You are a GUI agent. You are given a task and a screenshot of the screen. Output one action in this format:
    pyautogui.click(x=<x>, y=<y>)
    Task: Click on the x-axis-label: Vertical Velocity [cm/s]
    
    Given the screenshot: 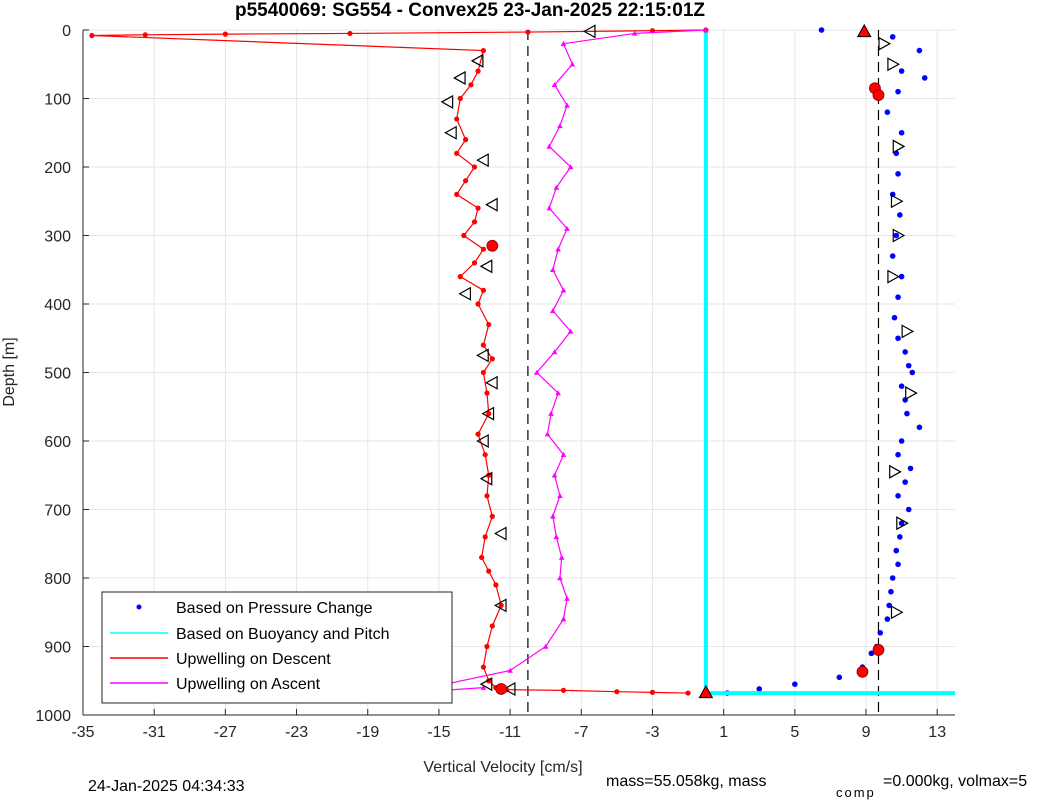 What is the action you would take?
    pyautogui.click(x=502, y=767)
    